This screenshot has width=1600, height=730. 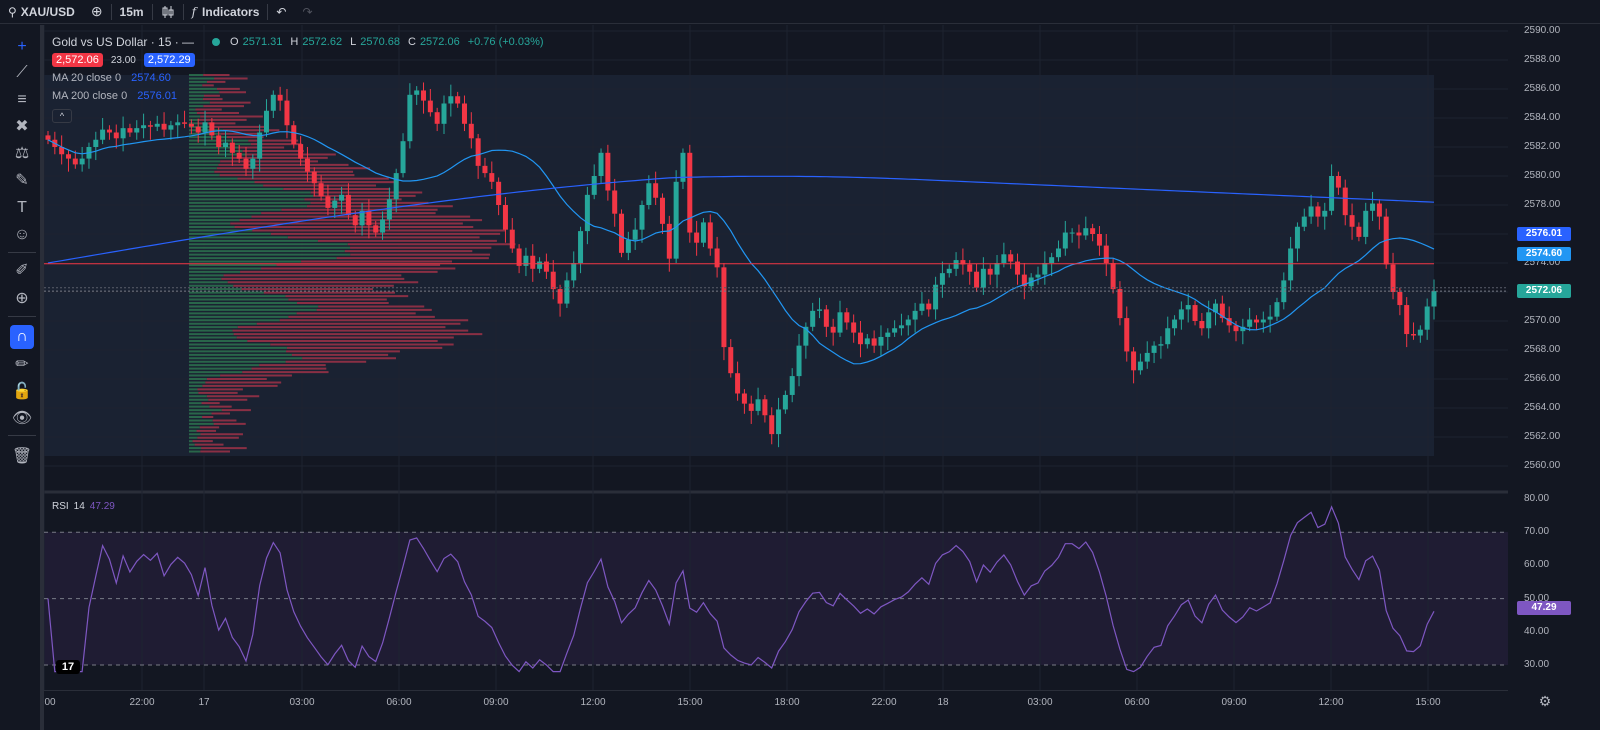 I want to click on fib-tool: ⚖, so click(x=22, y=153).